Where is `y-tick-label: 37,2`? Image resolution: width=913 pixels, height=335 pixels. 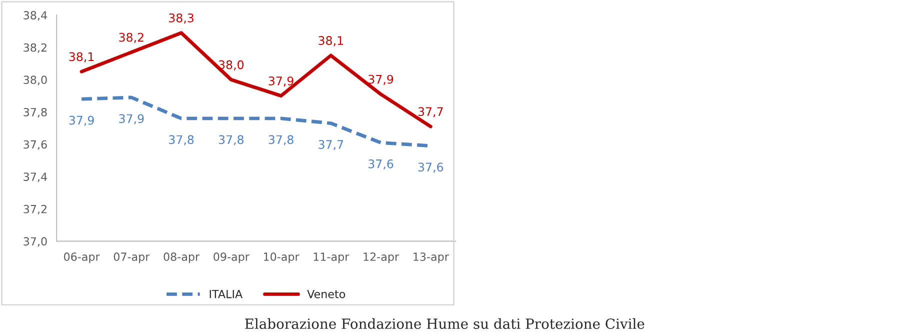 y-tick-label: 37,2 is located at coordinates (35, 209).